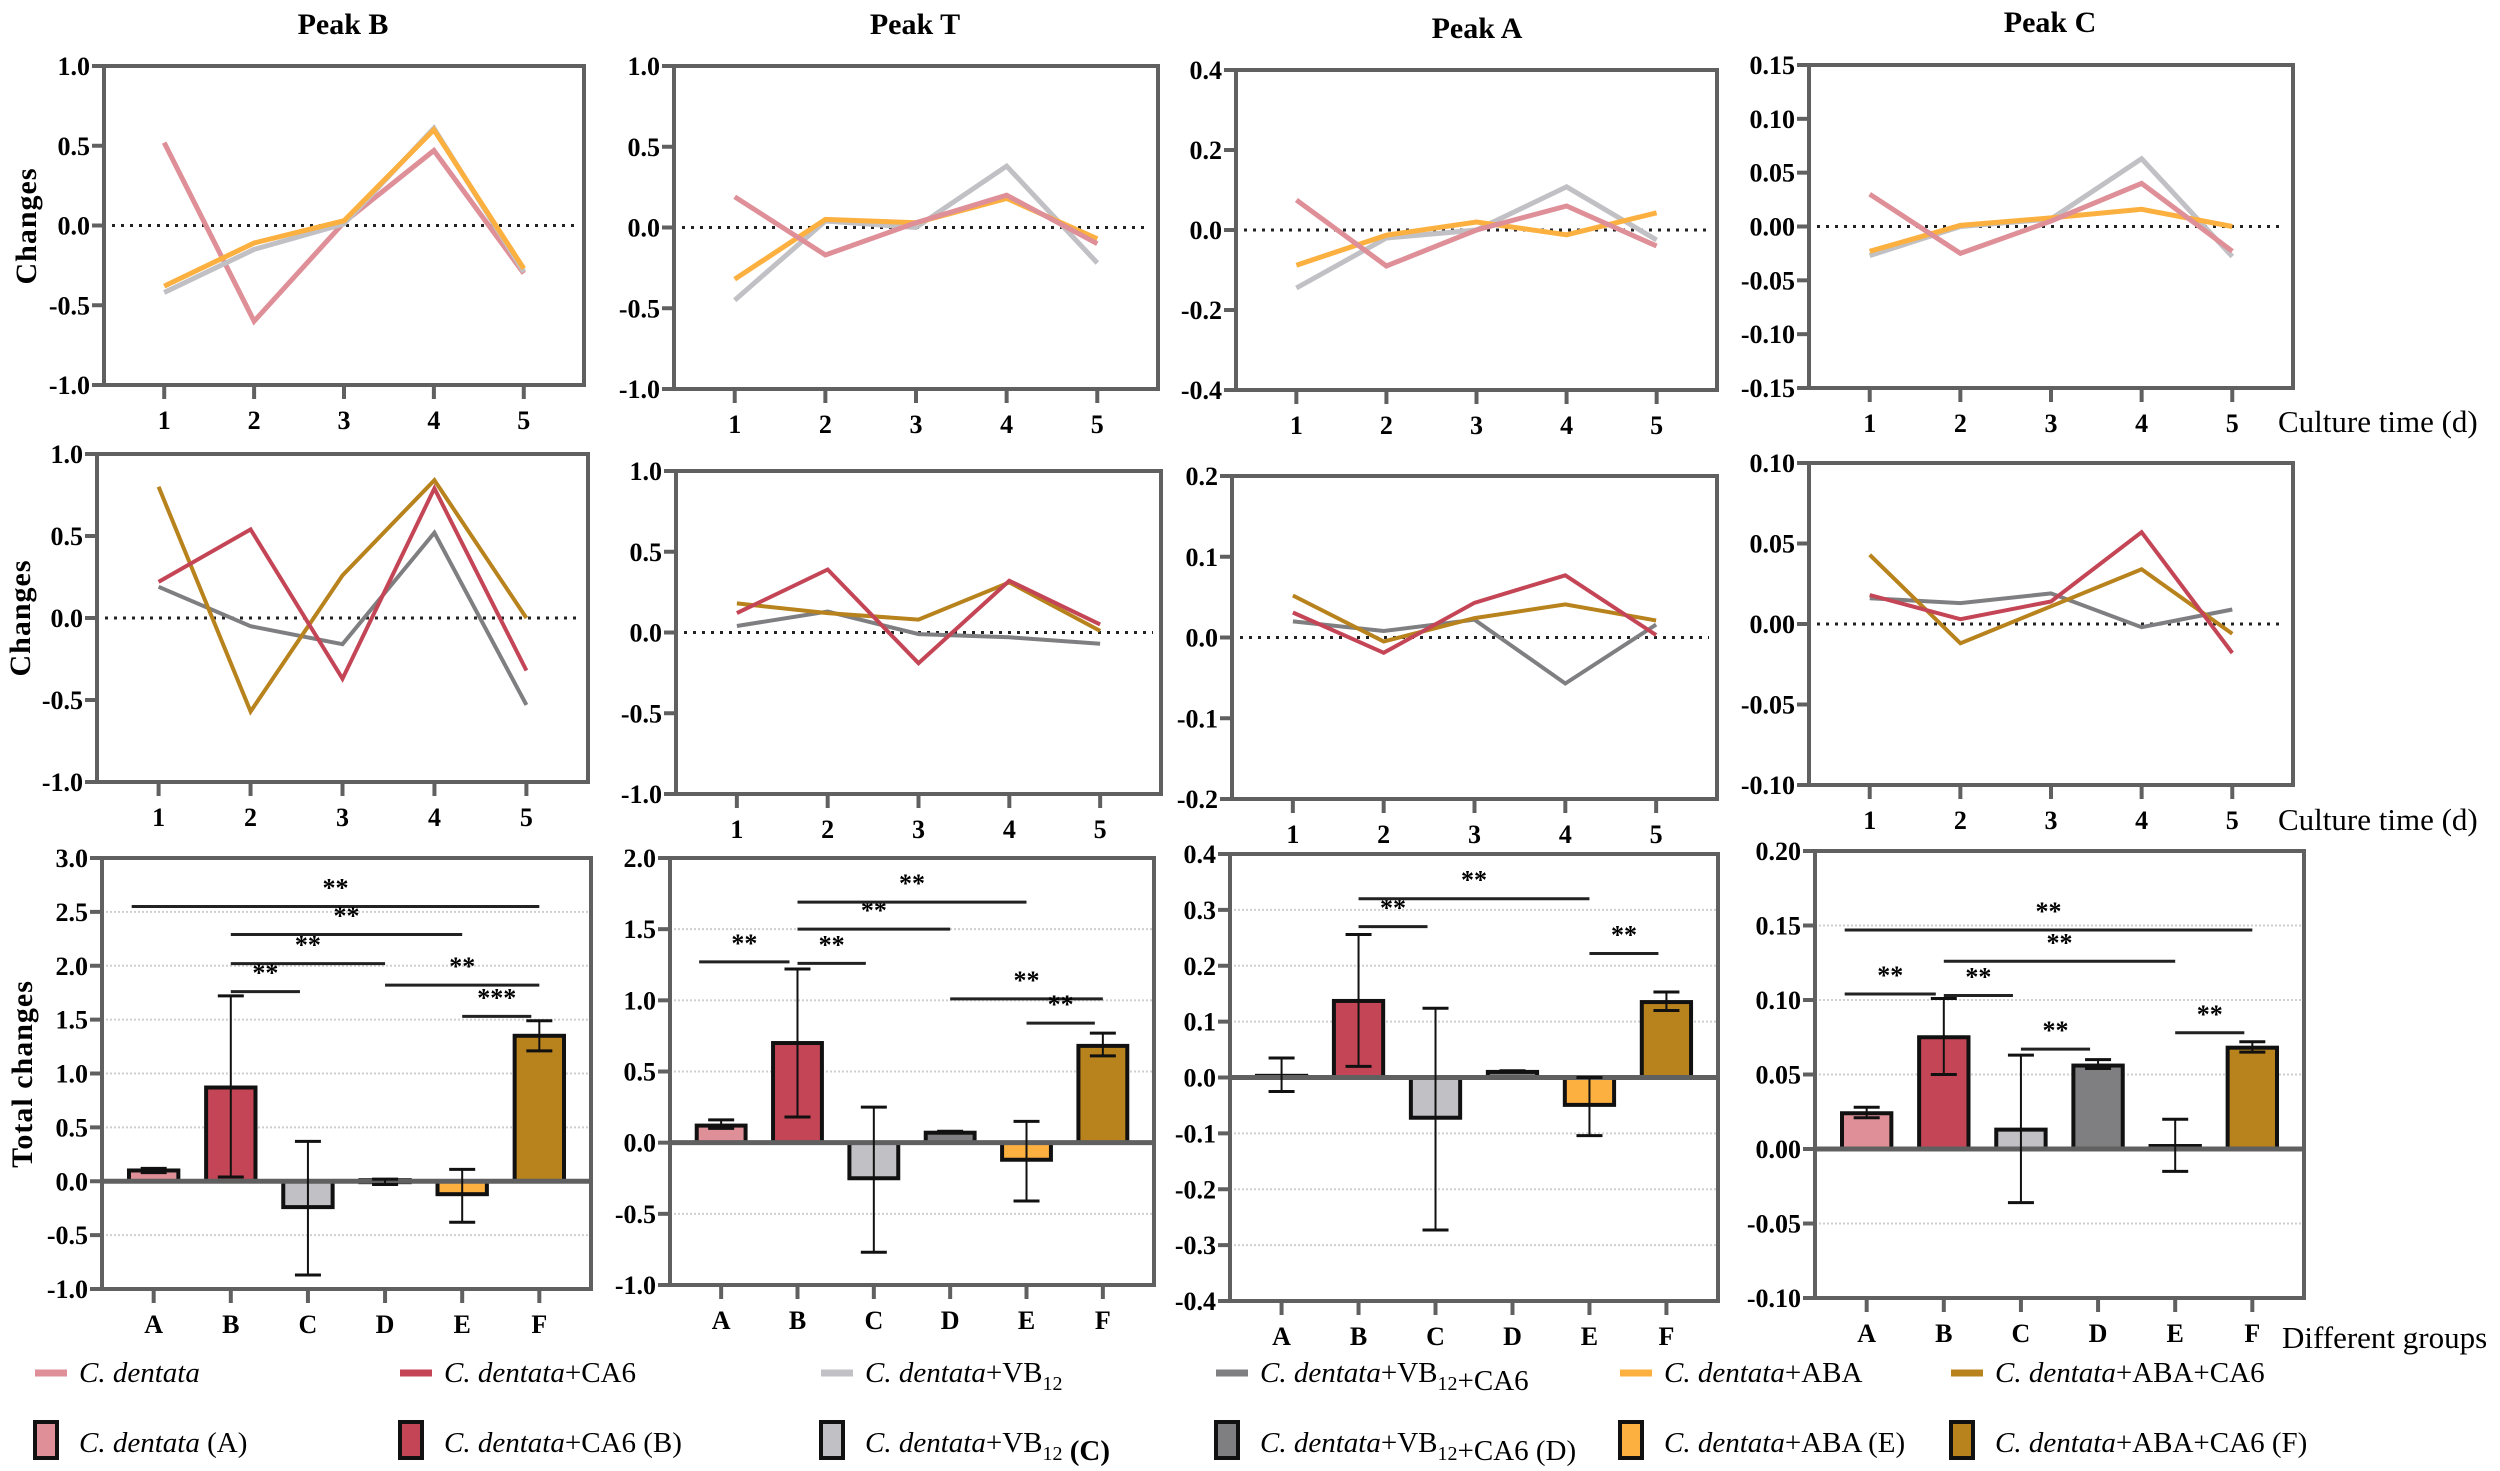 The image size is (2500, 1471). I want to click on legend-bar-label: C. dentata+ABA+CA6 (F), so click(2151, 1443).